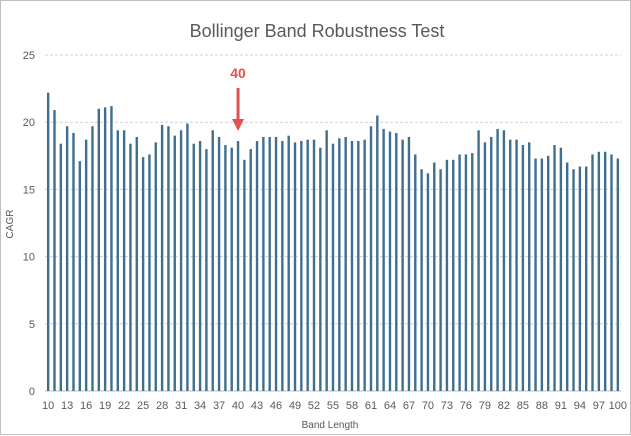 The height and width of the screenshot is (436, 631). I want to click on x-tick-label: 31, so click(181, 406).